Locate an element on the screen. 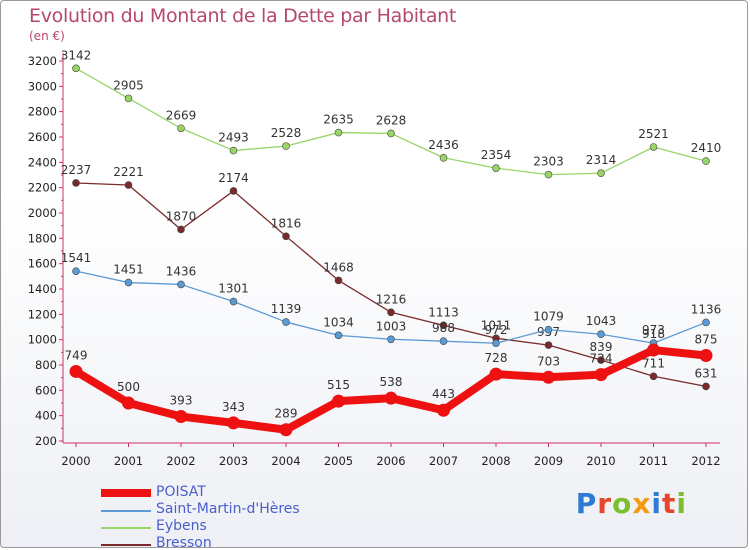  y-tick-label: 1600 is located at coordinates (42, 264).